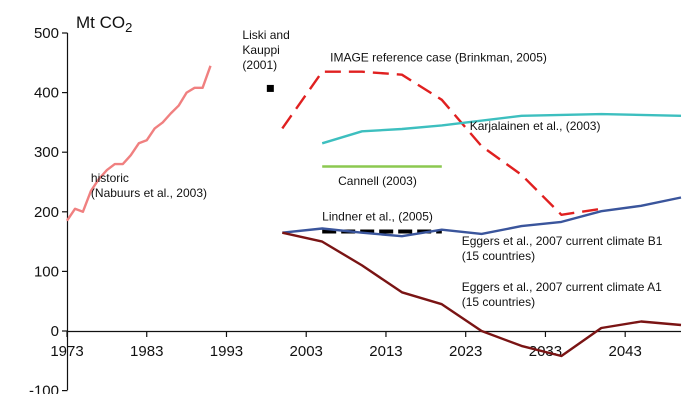  I want to click on x-axis: 1973 1983 1993 2003 2013 2023 2033 2043, so click(365, 345).